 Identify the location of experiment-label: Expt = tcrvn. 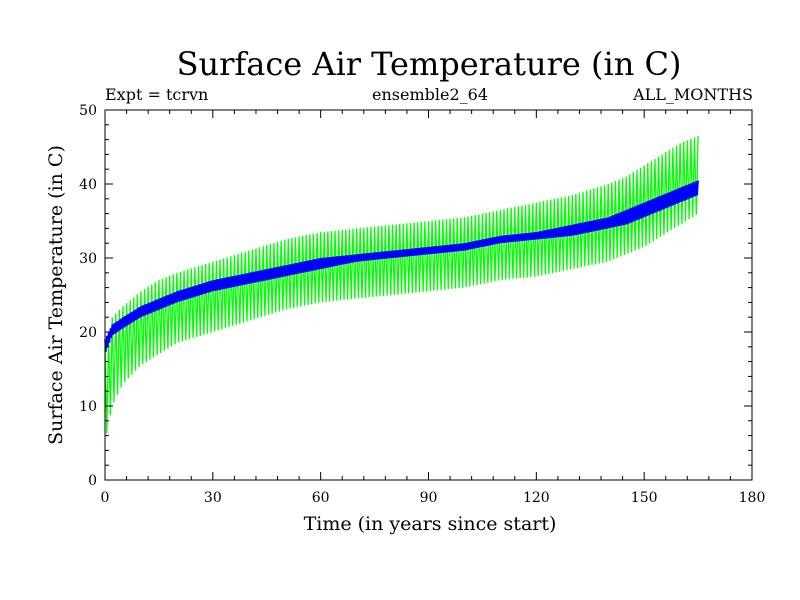
(156, 94).